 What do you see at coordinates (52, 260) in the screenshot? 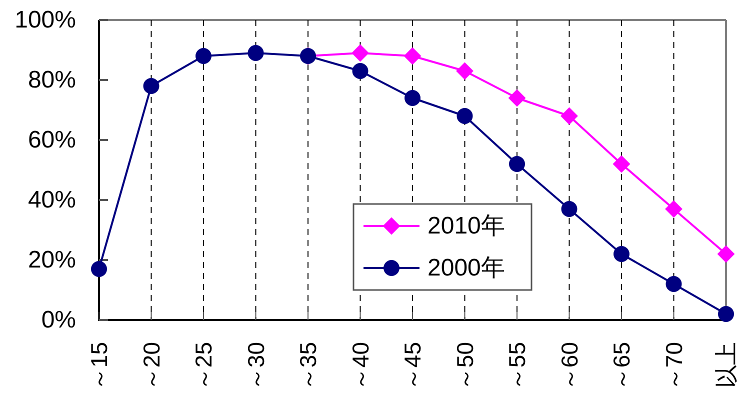
I see `y-tick-label: 20%` at bounding box center [52, 260].